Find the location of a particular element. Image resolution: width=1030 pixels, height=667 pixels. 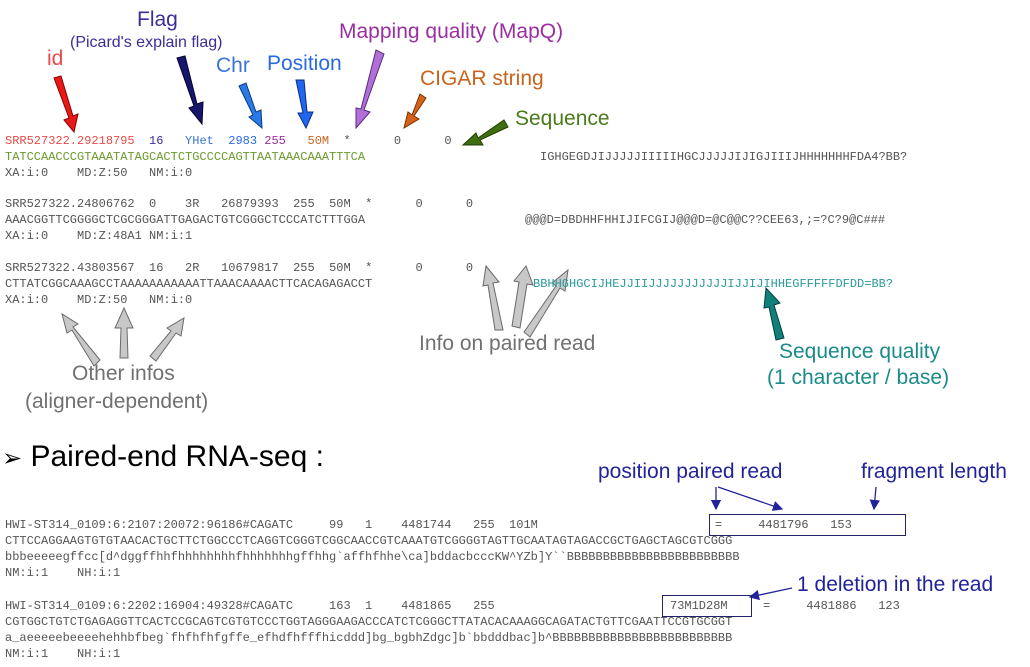

pair1-mate: = 4481796 153 is located at coordinates (783, 525).